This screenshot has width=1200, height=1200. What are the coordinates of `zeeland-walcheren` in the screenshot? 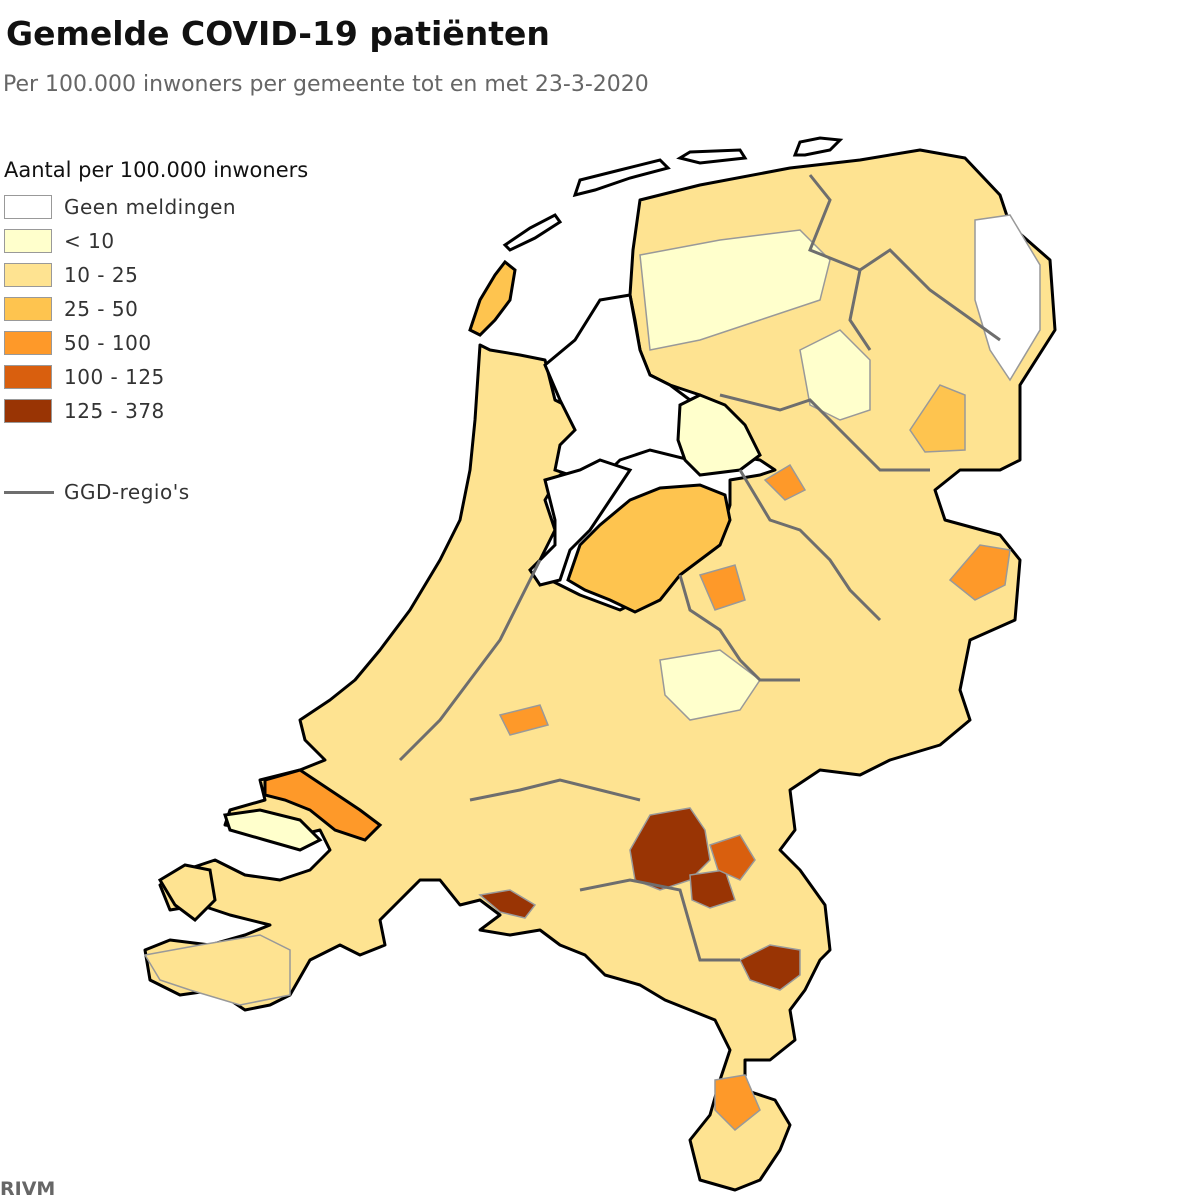 It's located at (187, 892).